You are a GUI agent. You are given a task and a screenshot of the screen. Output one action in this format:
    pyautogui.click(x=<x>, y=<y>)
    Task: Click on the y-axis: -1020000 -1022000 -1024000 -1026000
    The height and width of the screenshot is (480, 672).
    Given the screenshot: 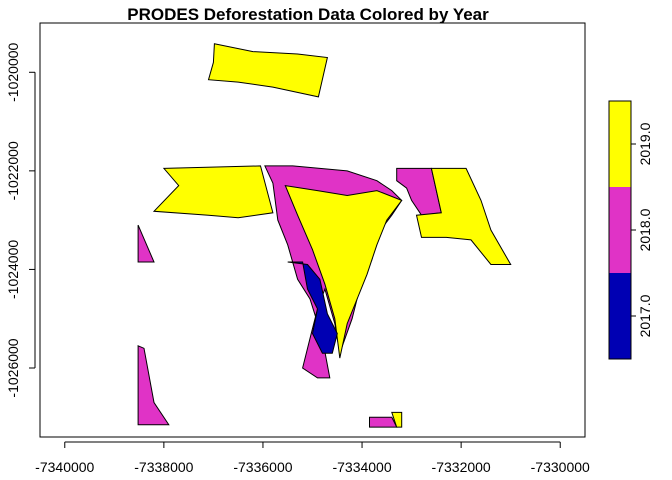 What is the action you would take?
    pyautogui.click(x=20, y=220)
    